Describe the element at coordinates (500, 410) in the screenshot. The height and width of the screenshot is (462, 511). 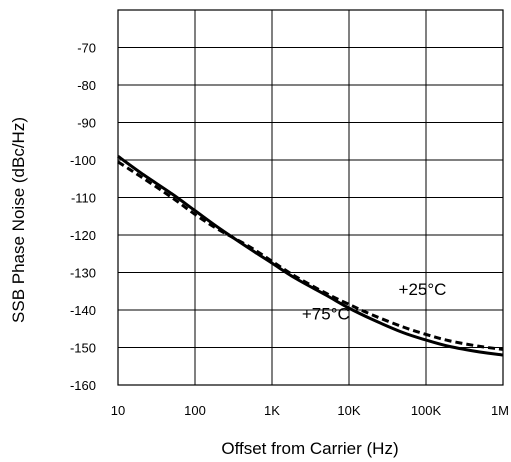
I see `x-tick-label: 1M` at that location.